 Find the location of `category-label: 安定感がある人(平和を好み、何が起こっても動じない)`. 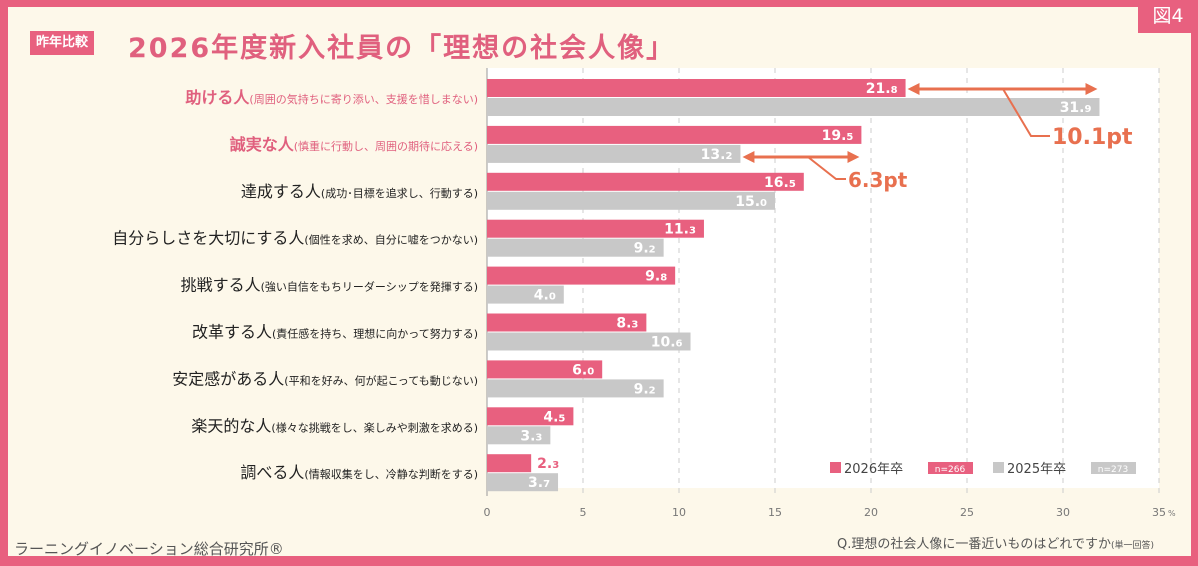

category-label: 安定感がある人(平和を好み、何が起こっても動じない) is located at coordinates (325, 378).